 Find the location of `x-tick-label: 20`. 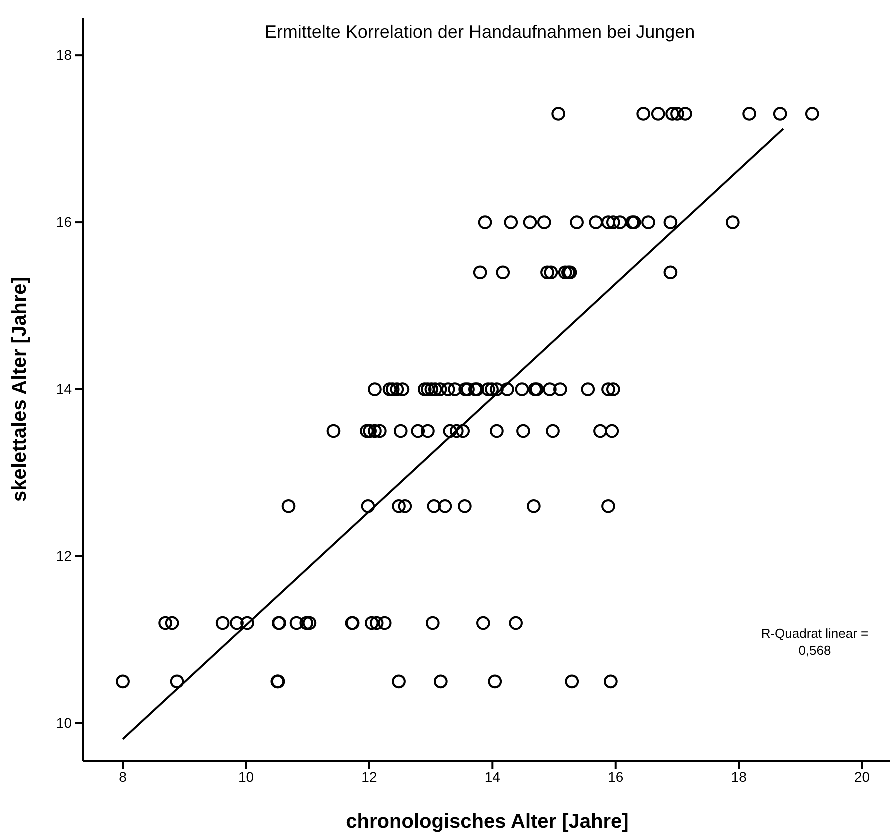

x-tick-label: 20 is located at coordinates (862, 776).